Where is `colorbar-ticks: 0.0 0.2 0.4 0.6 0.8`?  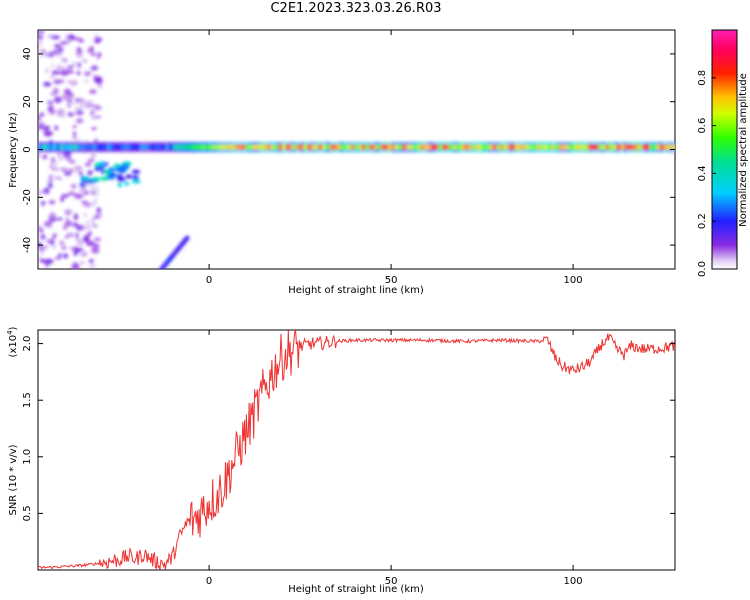 colorbar-ticks: 0.0 0.2 0.4 0.6 0.8 is located at coordinates (706, 173).